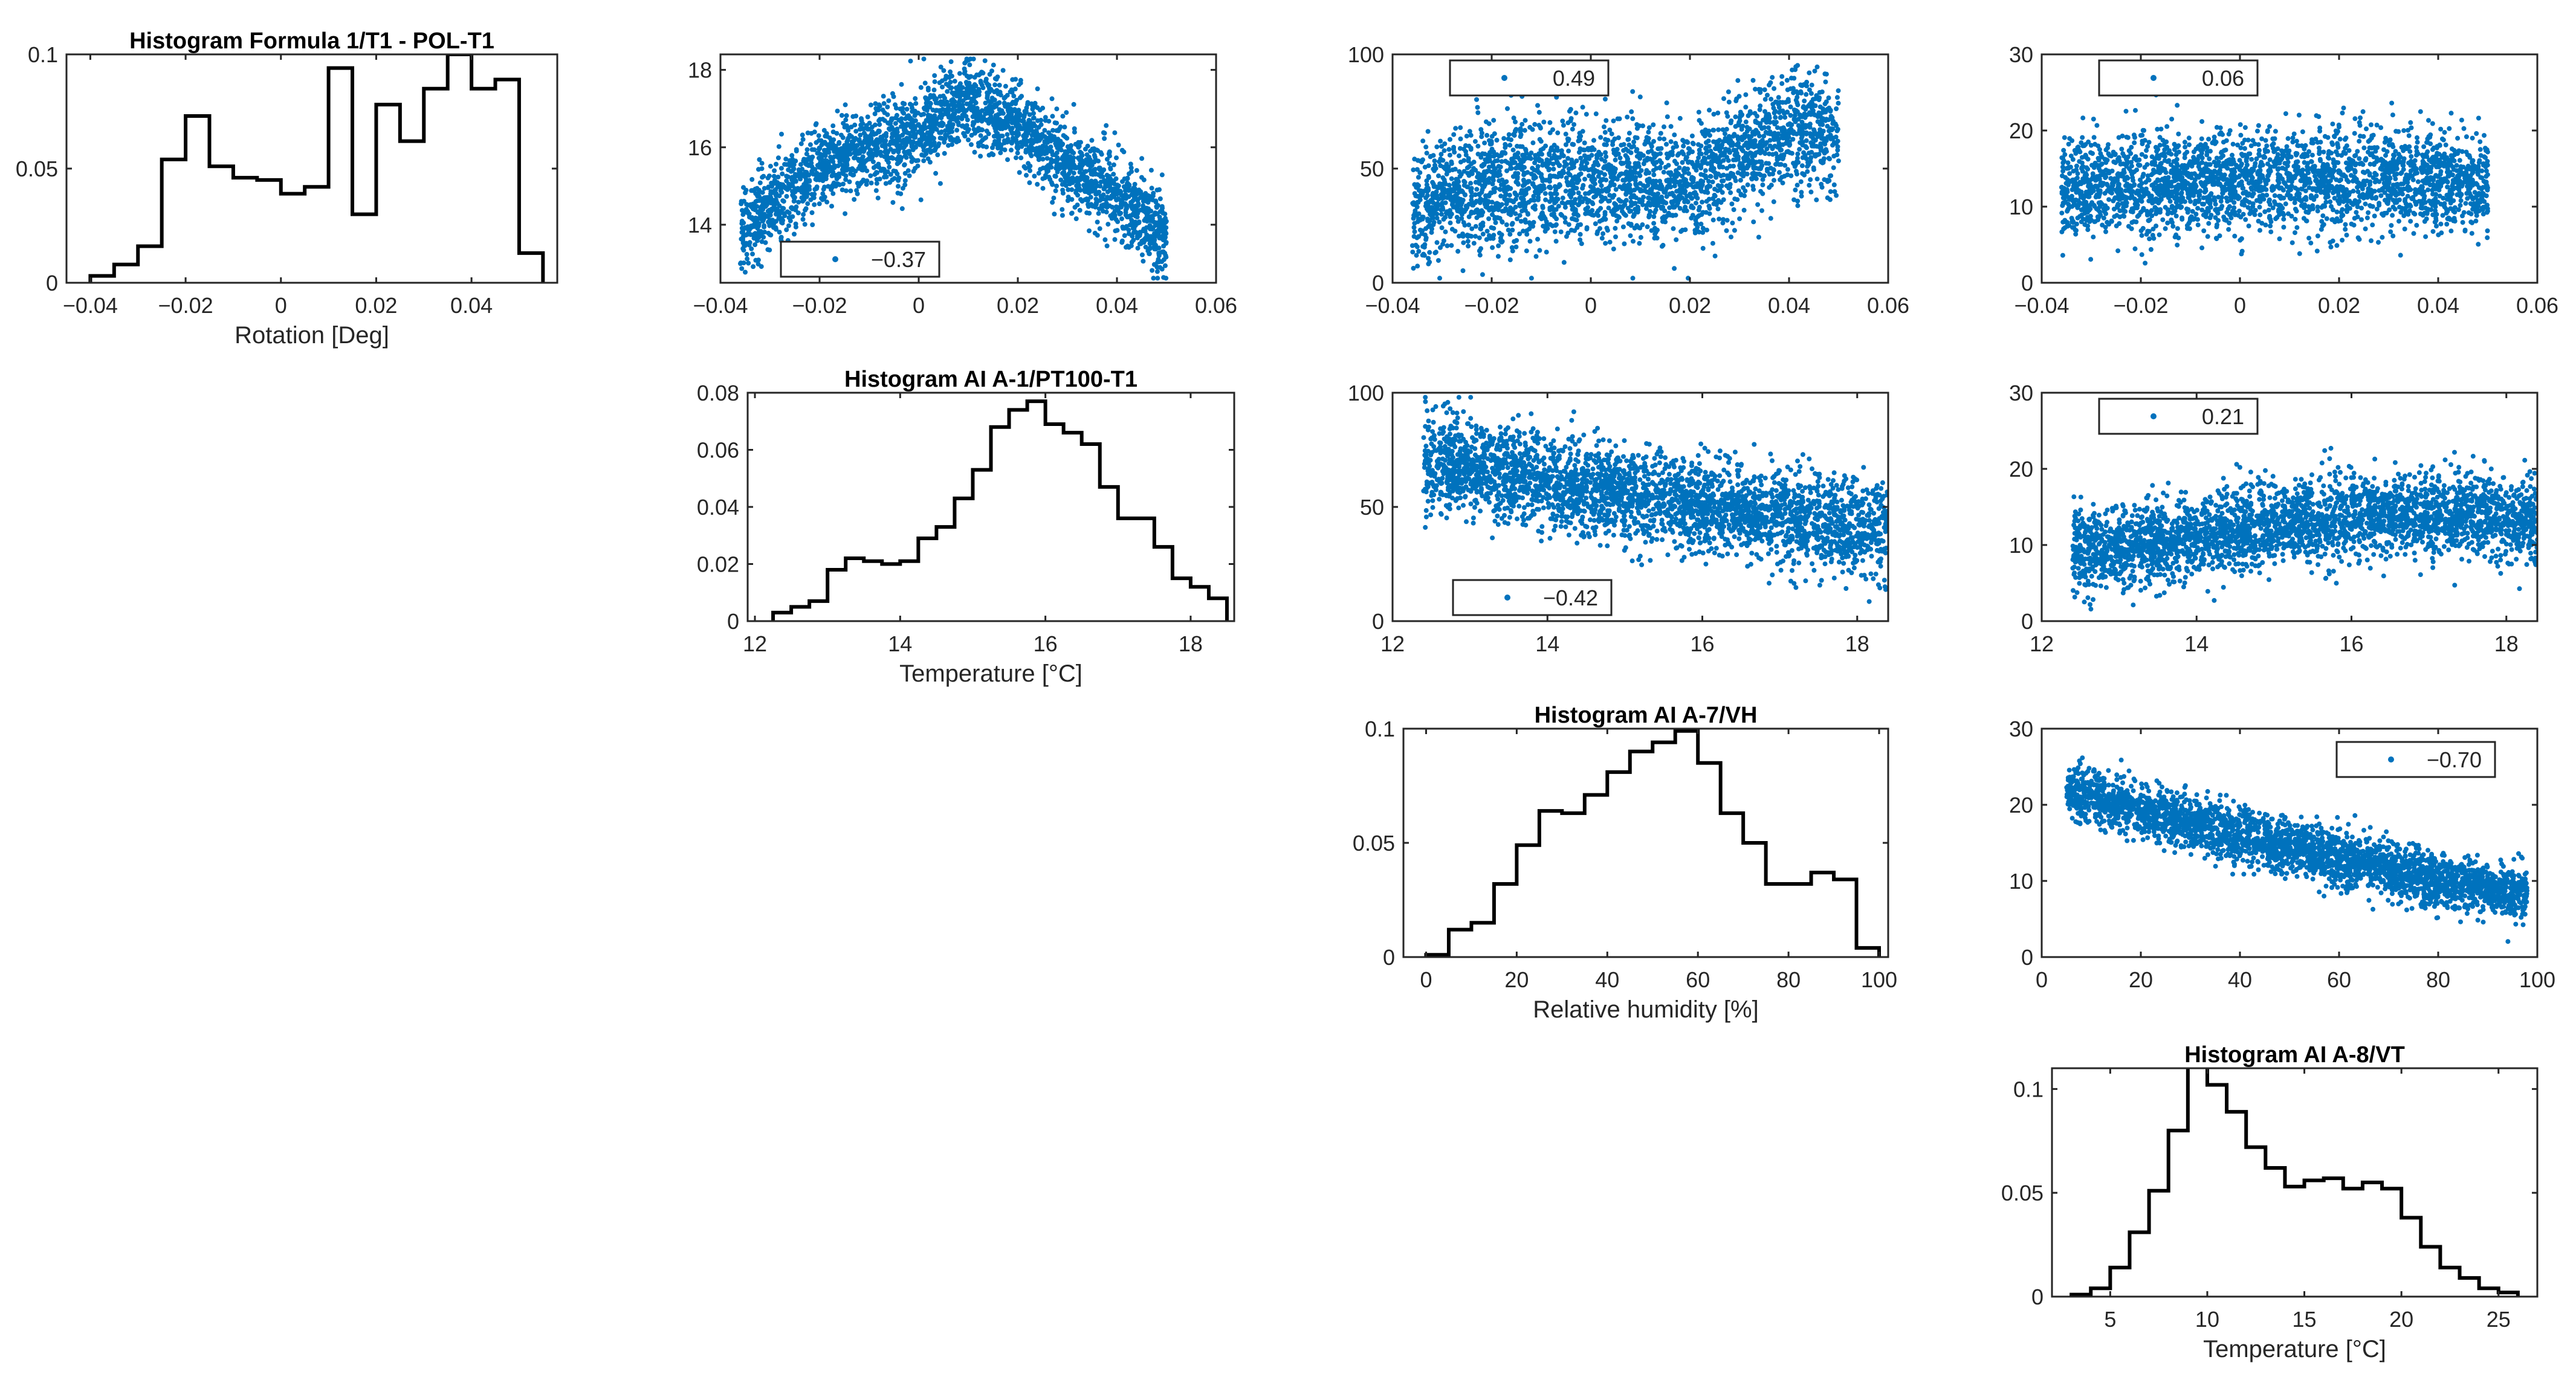 This screenshot has width=2576, height=1380. I want to click on legend-label: 0.49, so click(1574, 79).